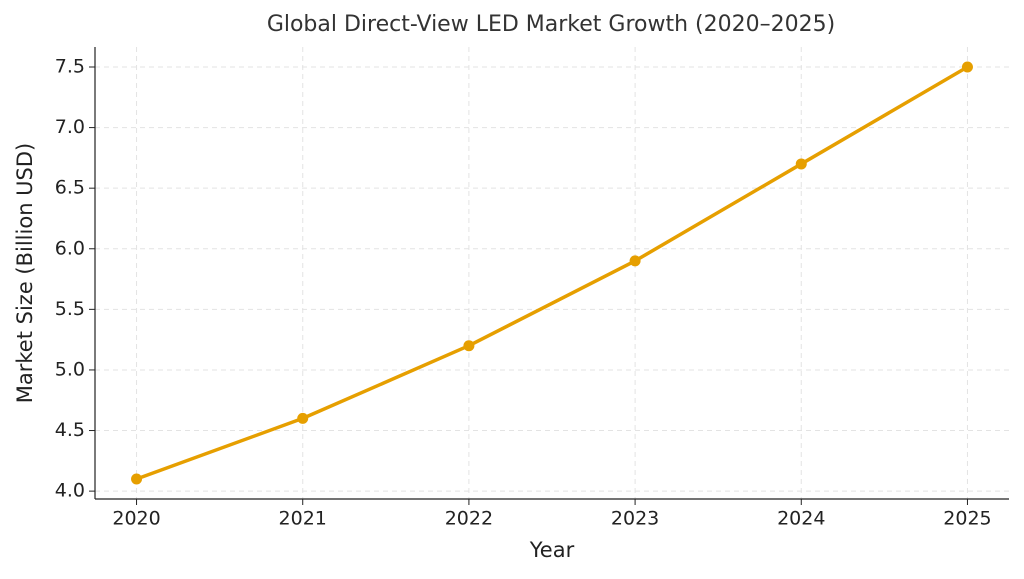 This screenshot has height=579, width=1024. What do you see at coordinates (801, 519) in the screenshot?
I see `x-tick-label: 2024` at bounding box center [801, 519].